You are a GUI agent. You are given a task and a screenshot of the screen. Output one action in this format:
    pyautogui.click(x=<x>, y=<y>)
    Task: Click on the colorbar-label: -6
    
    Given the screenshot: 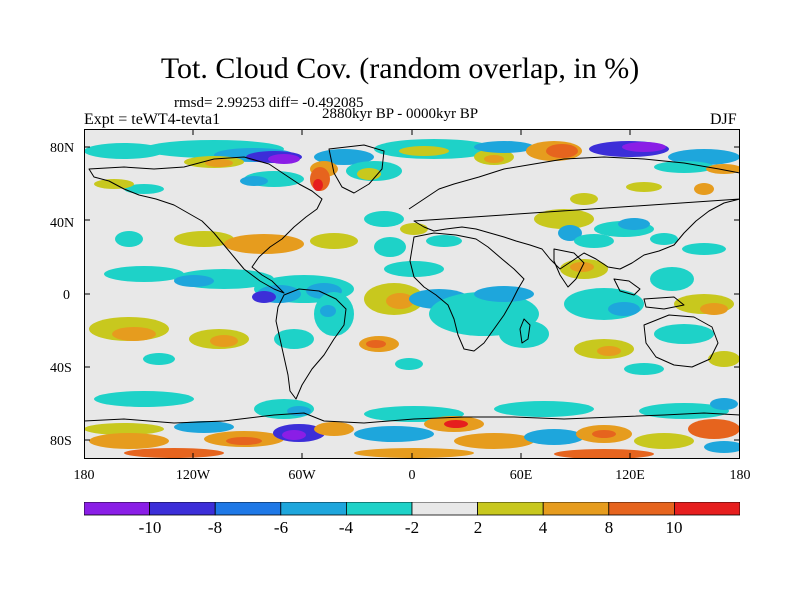 What is the action you would take?
    pyautogui.click(x=281, y=527)
    